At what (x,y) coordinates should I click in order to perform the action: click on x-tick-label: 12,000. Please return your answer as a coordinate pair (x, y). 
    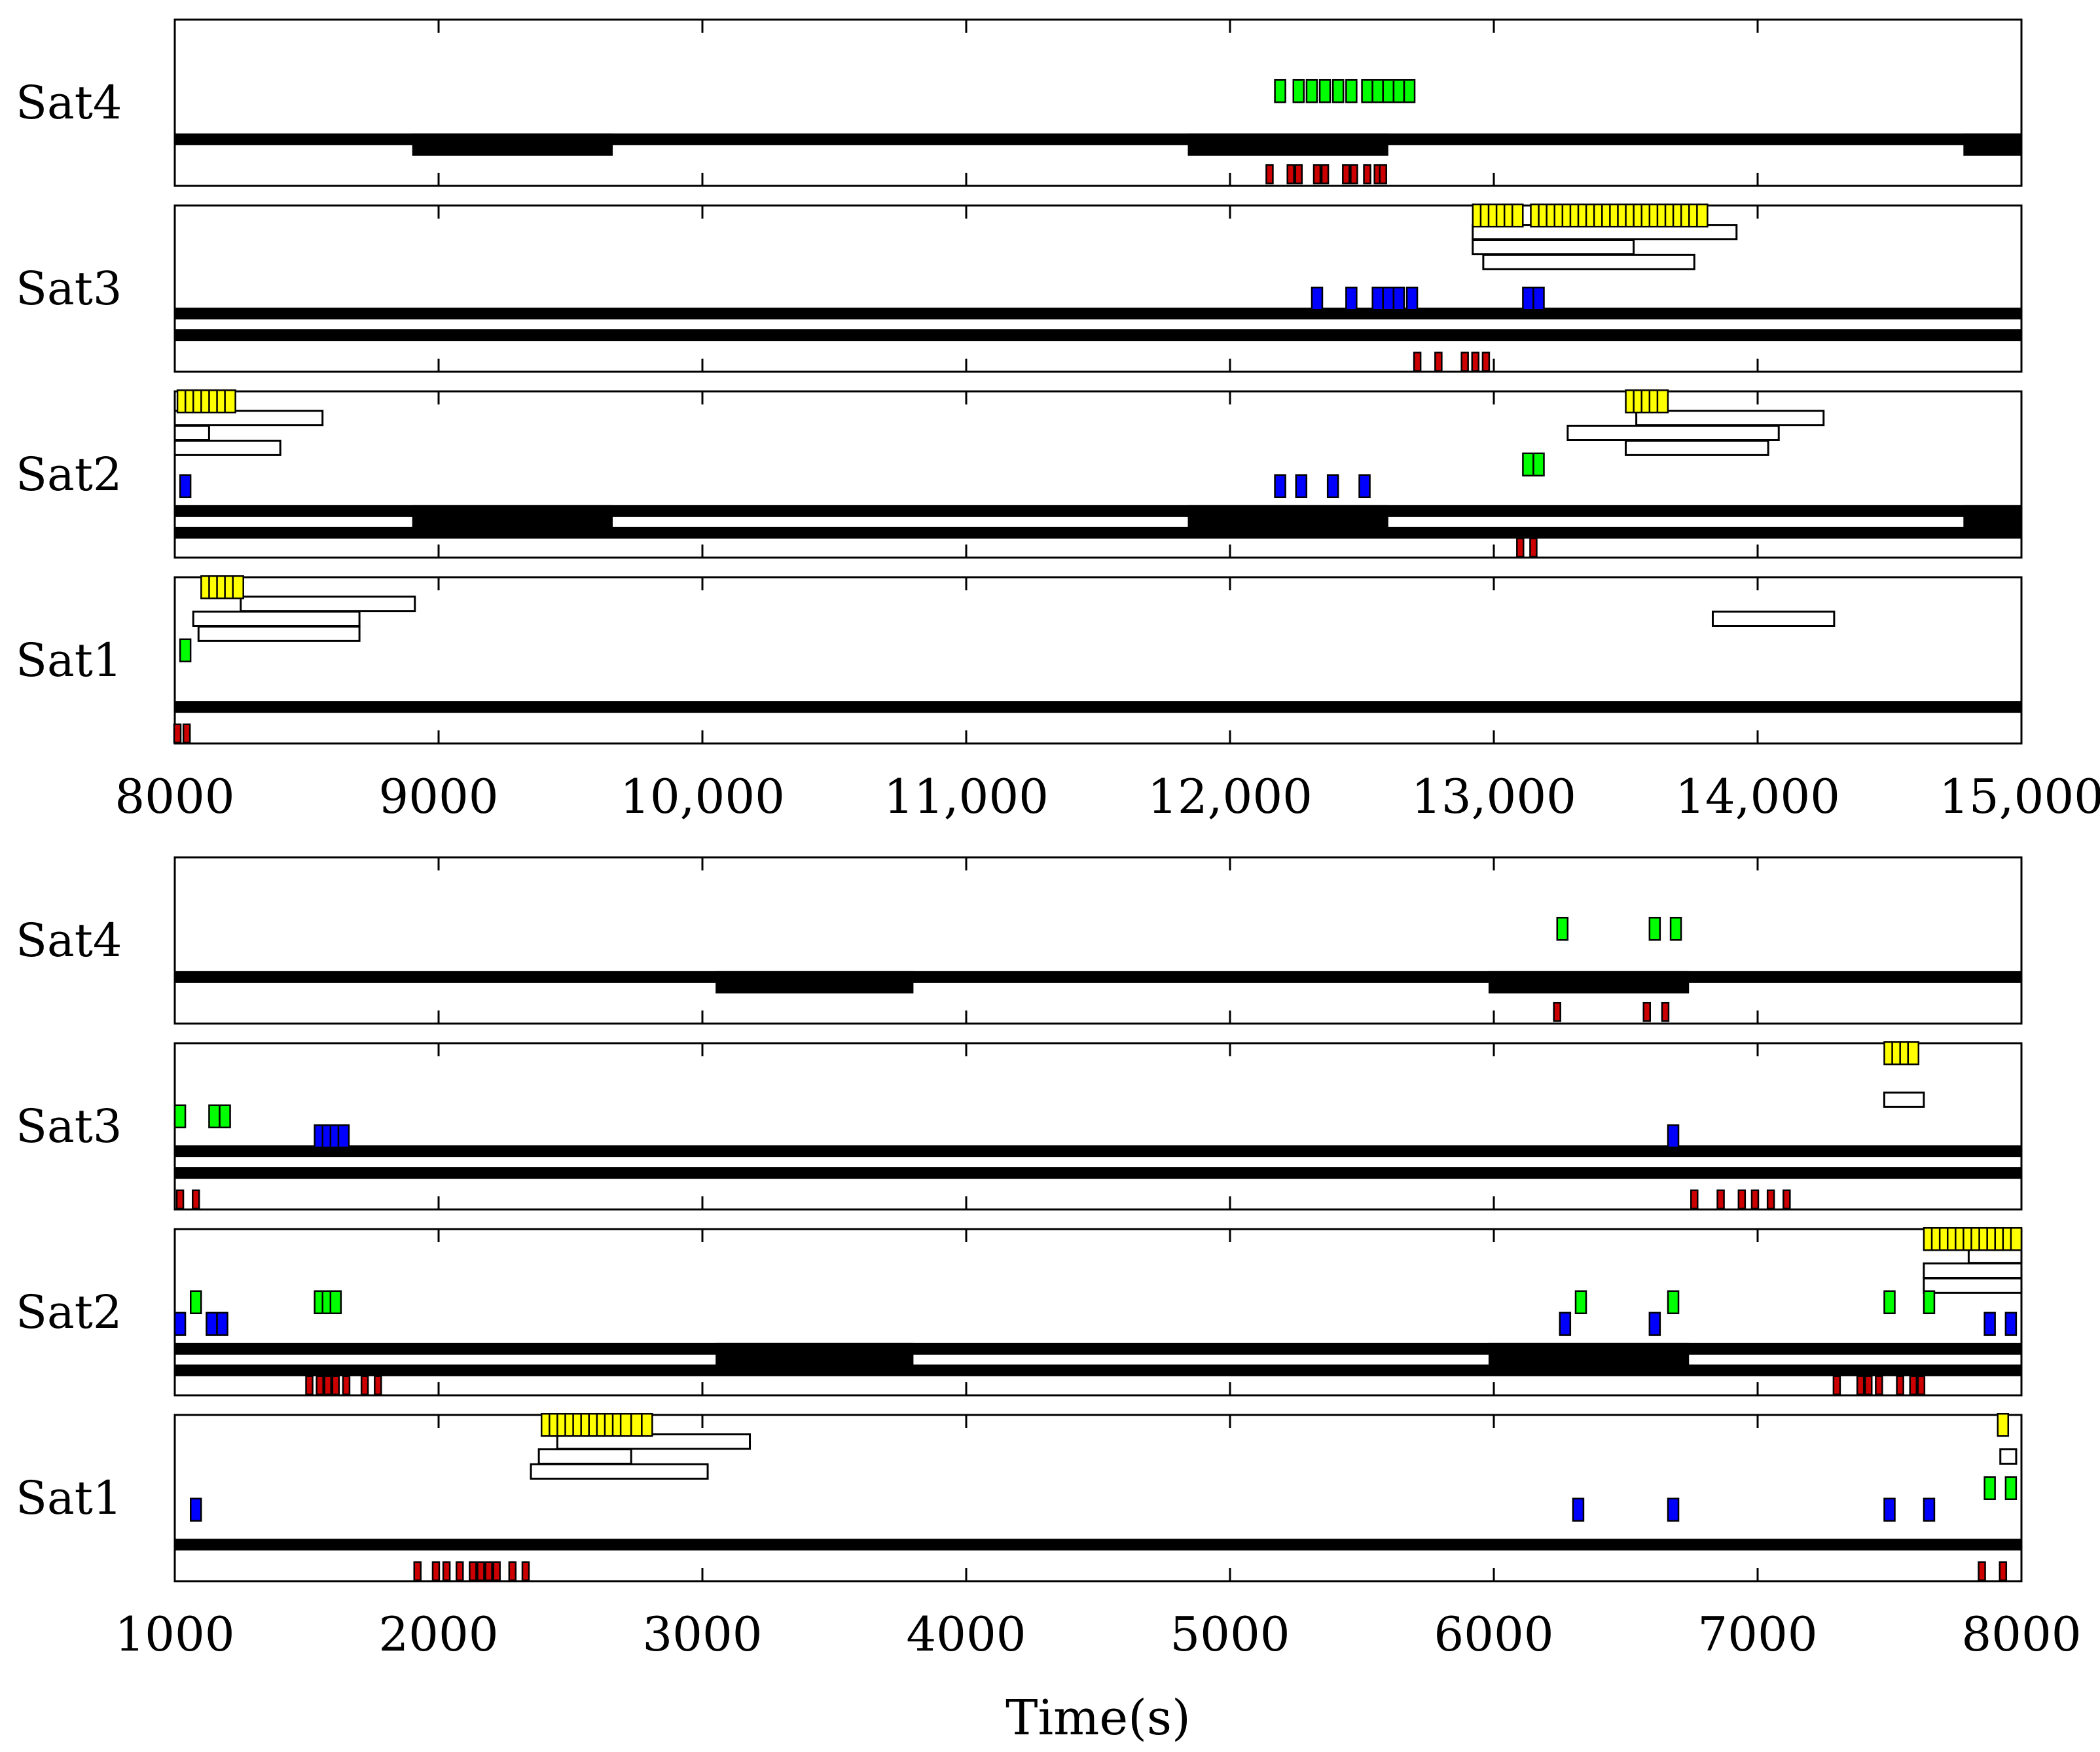
    Looking at the image, I should click on (1230, 797).